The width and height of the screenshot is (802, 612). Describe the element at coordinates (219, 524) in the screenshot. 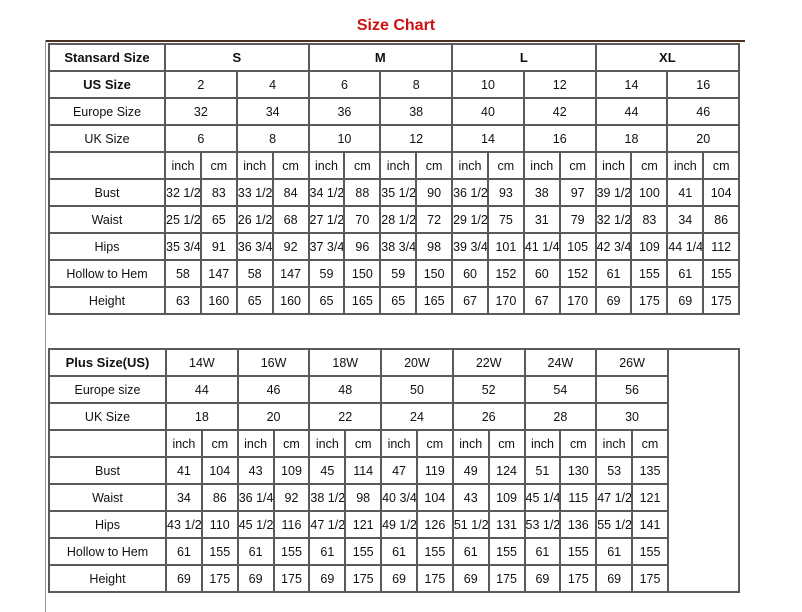

I see `table-cell: 110` at that location.